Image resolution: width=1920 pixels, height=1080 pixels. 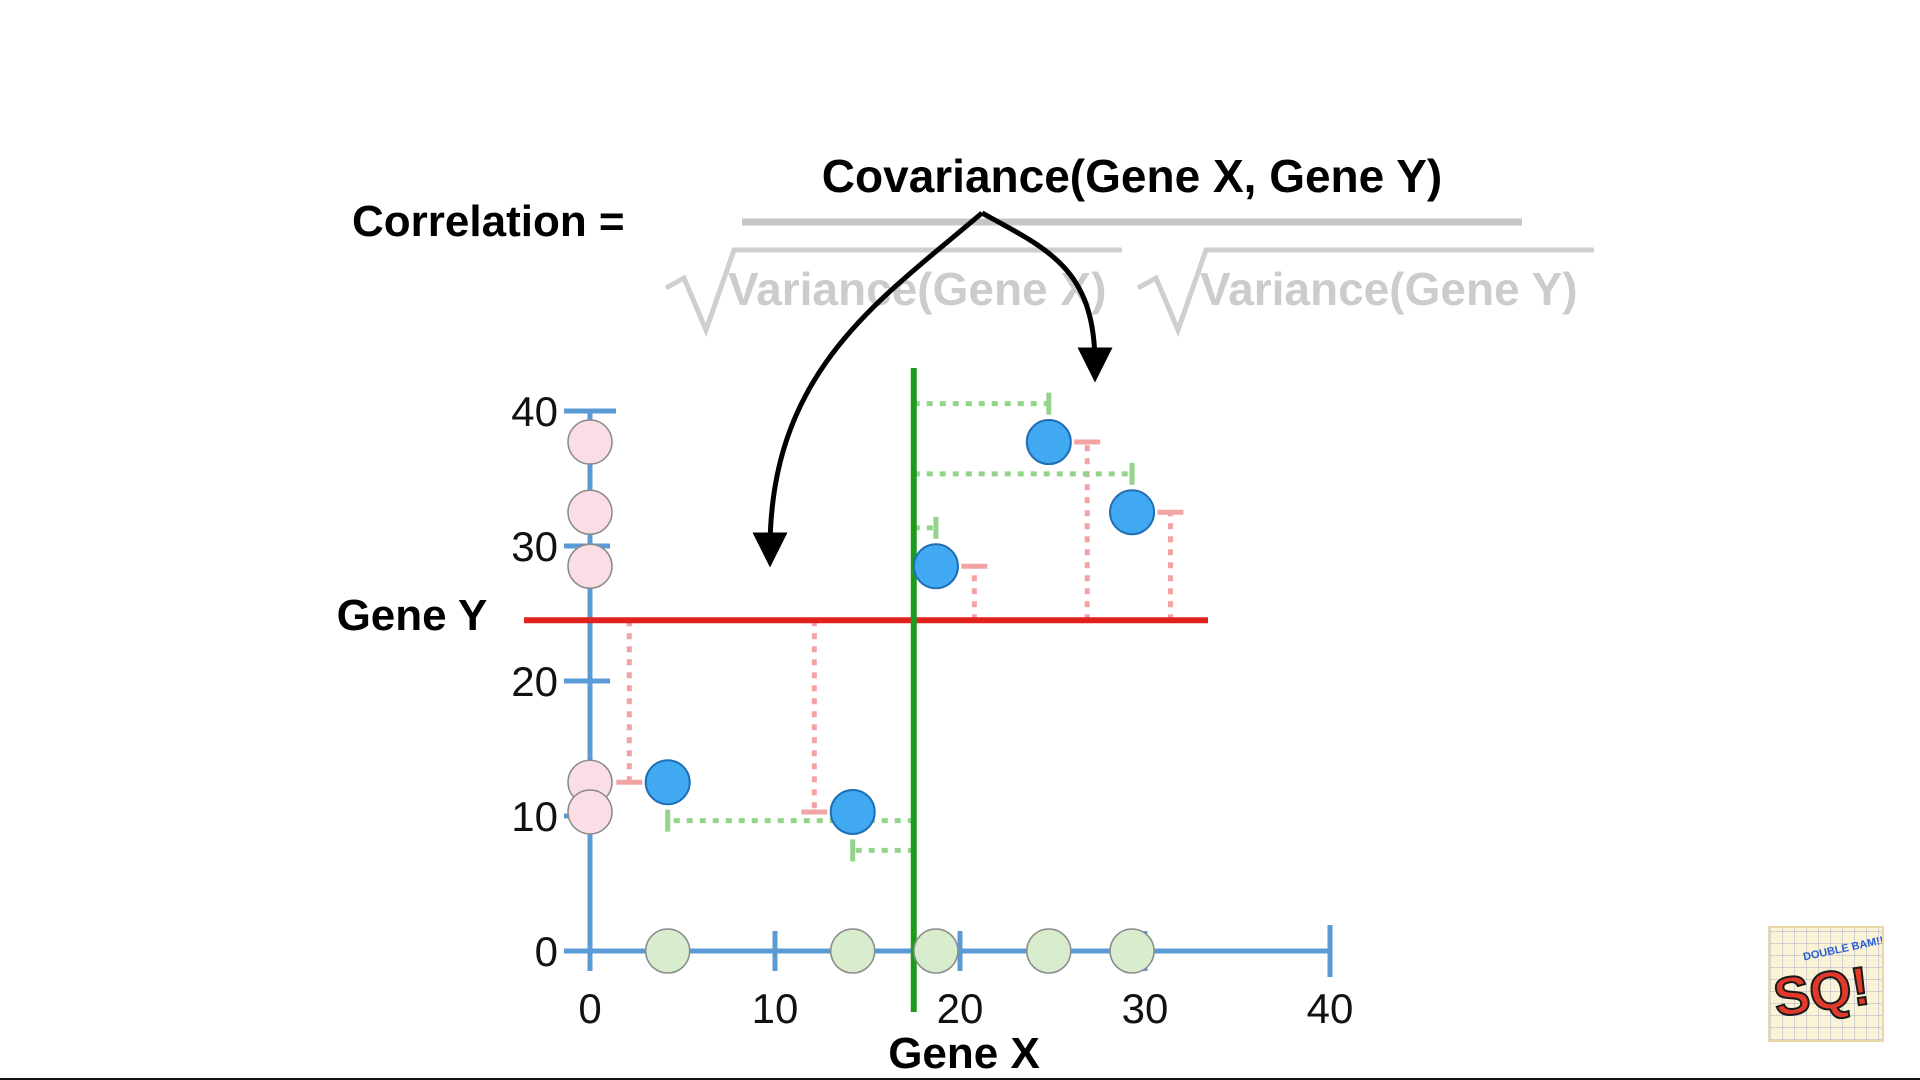 I want to click on x-axis-label: Gene X, so click(x=964, y=1053).